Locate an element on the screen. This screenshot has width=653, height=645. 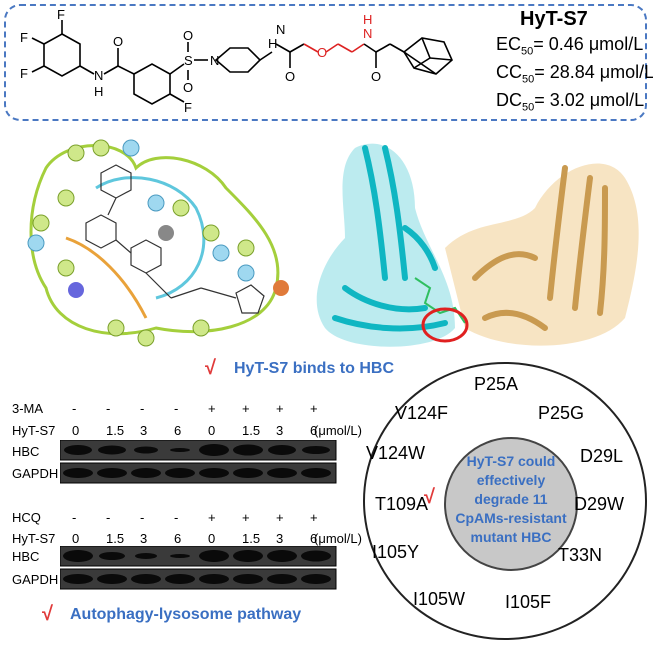
mutant-label: I105W is located at coordinates (439, 599).